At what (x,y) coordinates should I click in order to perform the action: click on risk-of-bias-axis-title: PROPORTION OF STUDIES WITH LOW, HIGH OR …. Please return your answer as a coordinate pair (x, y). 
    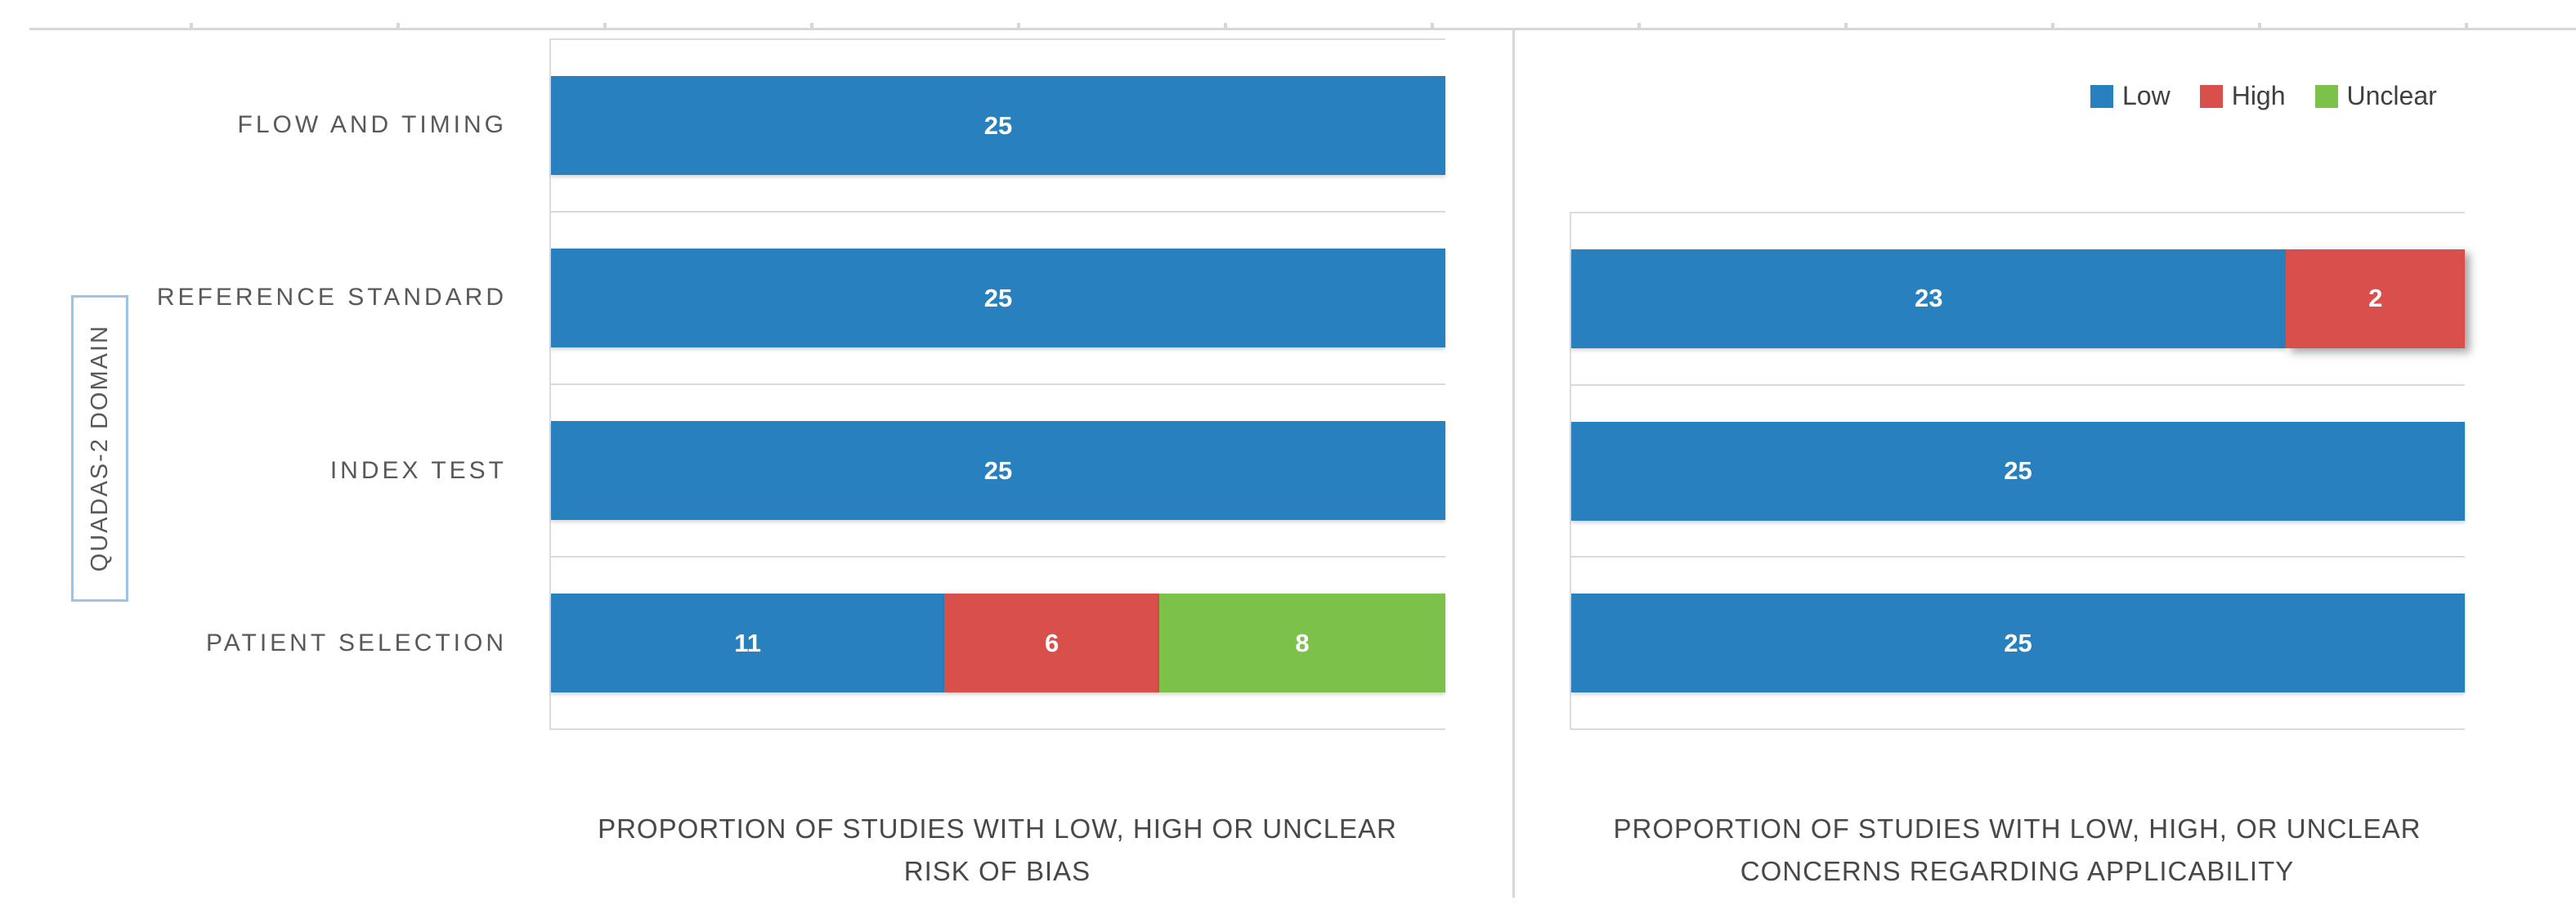
    Looking at the image, I should click on (997, 851).